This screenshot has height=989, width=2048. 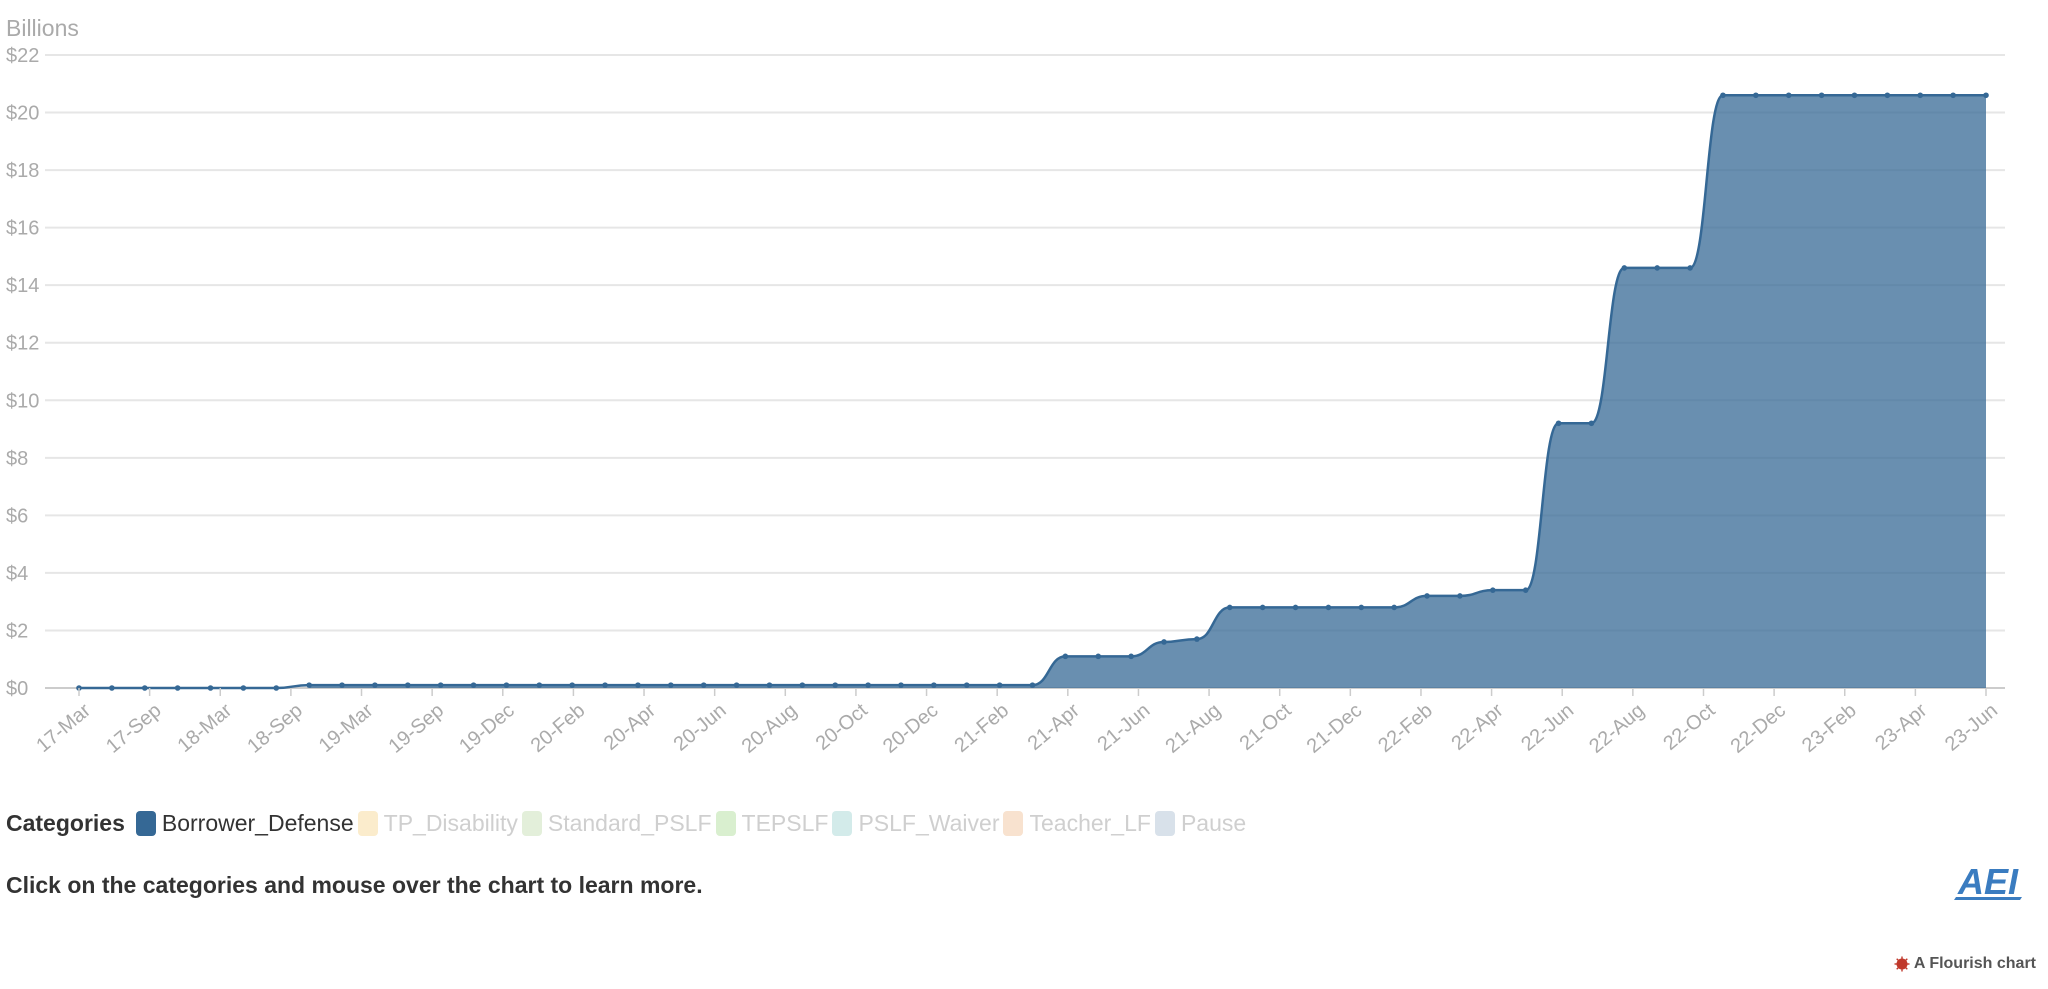 I want to click on aei-logo-text: AEI, so click(x=1988, y=881).